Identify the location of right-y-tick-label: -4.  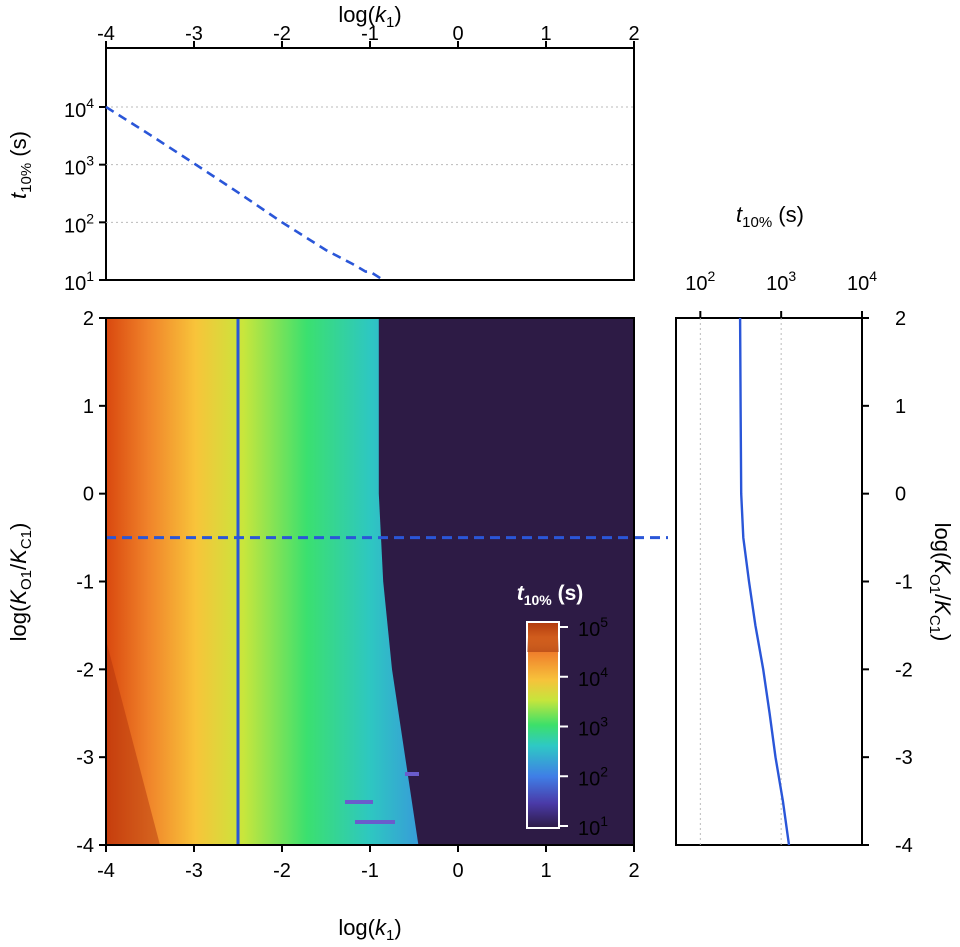
(904, 846).